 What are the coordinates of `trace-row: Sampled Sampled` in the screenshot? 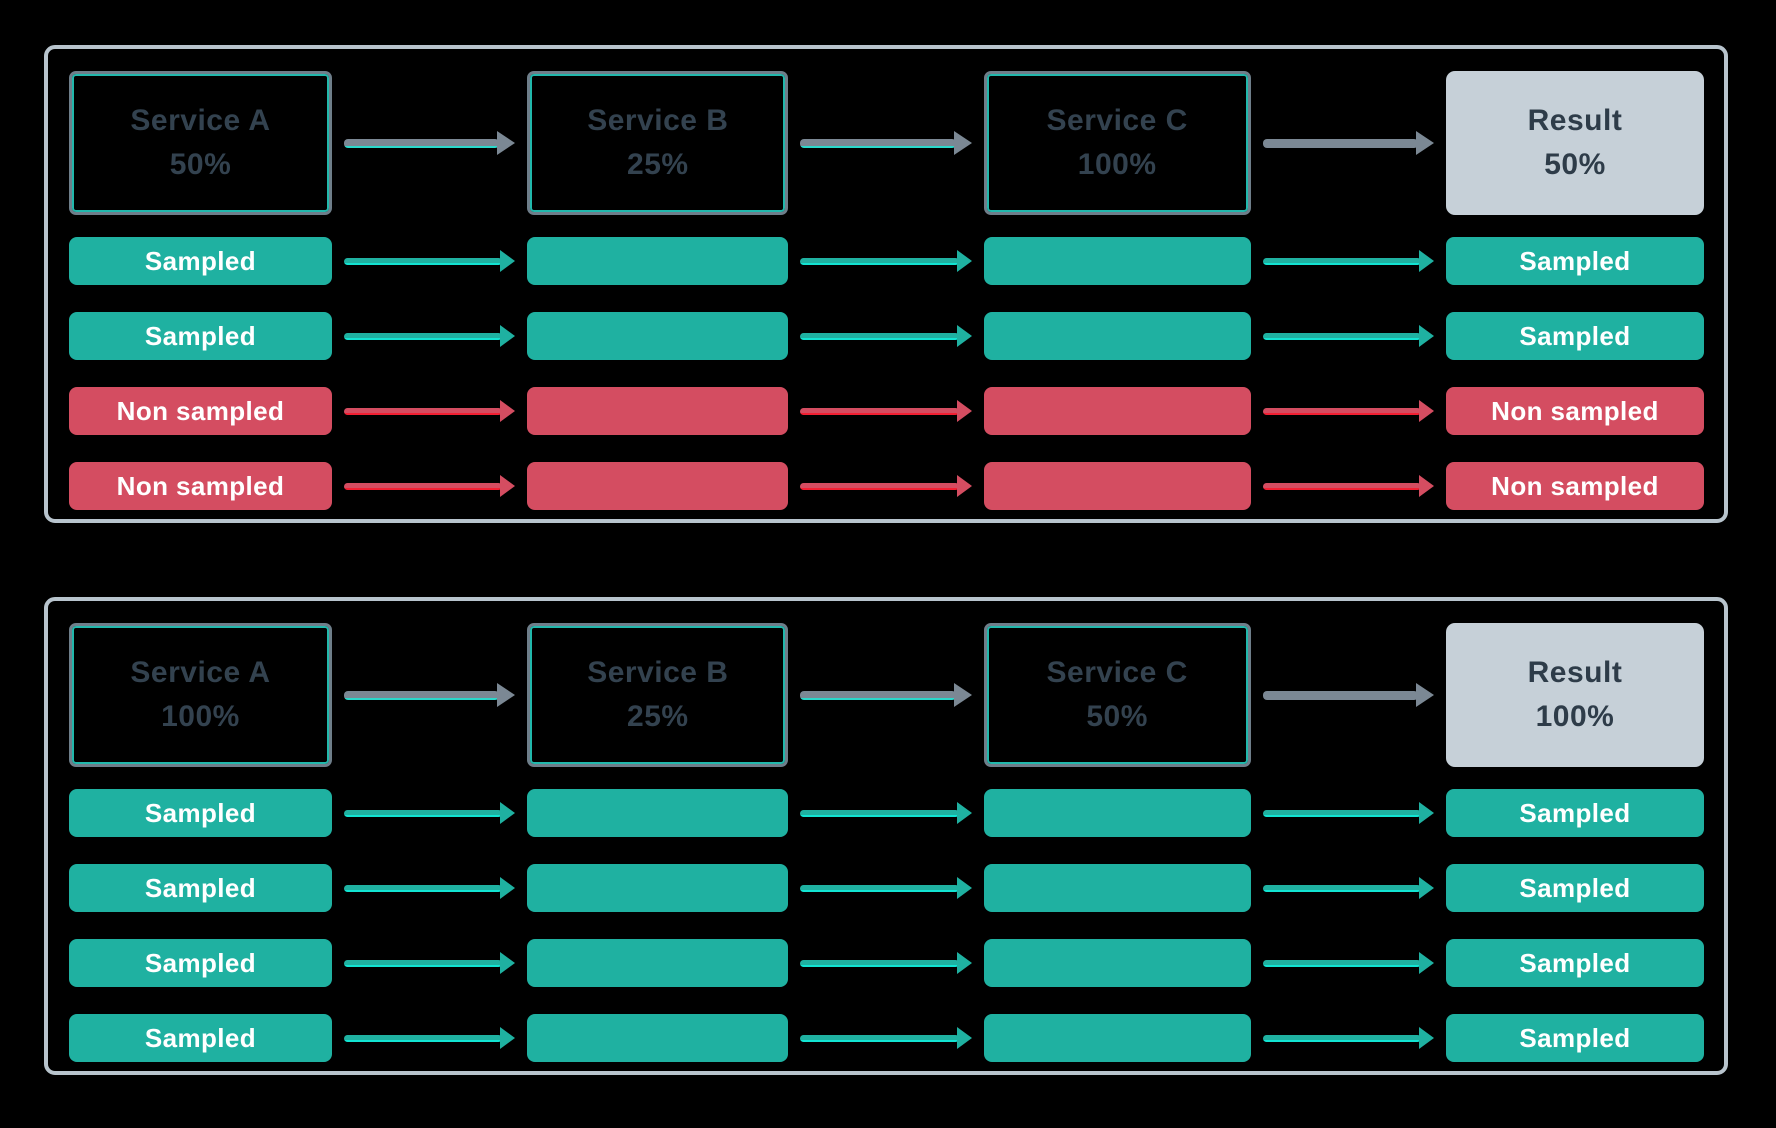 It's located at (886, 1038).